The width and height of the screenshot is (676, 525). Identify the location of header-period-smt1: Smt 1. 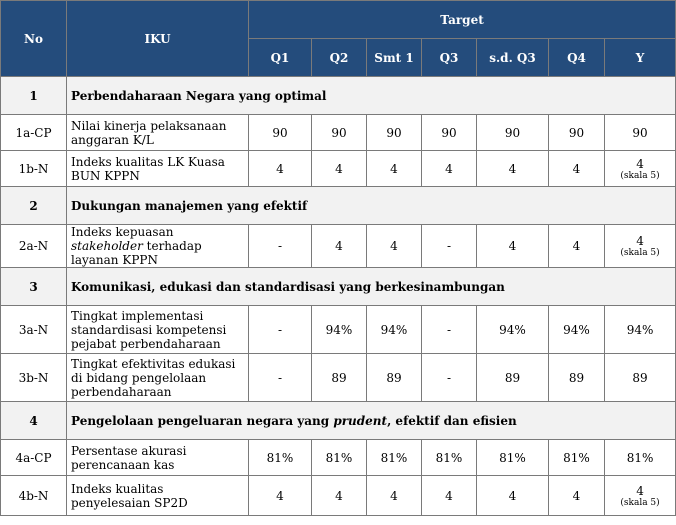
(394, 57).